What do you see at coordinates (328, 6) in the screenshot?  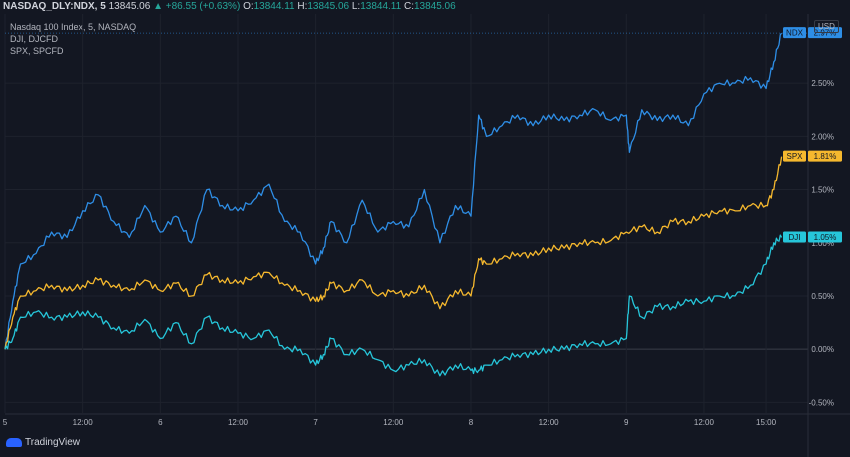 I see `high-value: 13845.06` at bounding box center [328, 6].